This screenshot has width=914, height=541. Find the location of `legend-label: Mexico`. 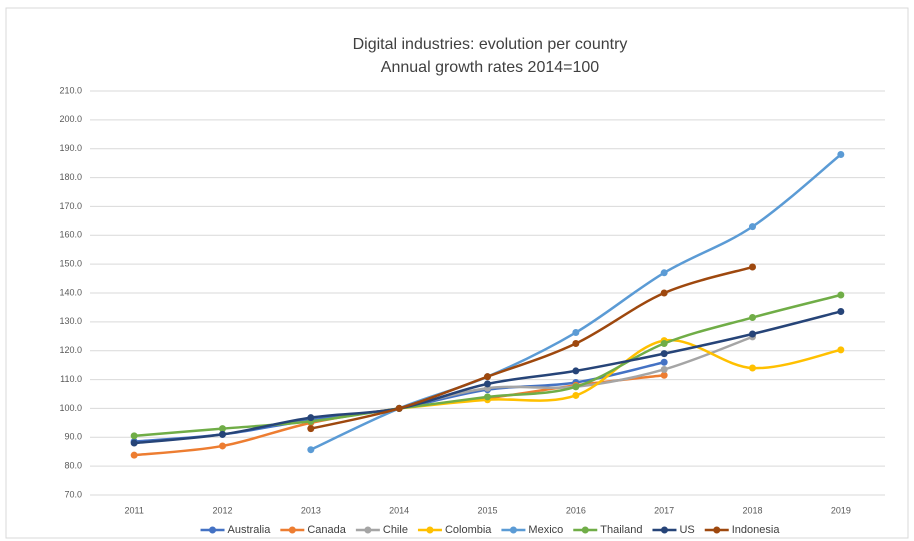

legend-label: Mexico is located at coordinates (545, 530).